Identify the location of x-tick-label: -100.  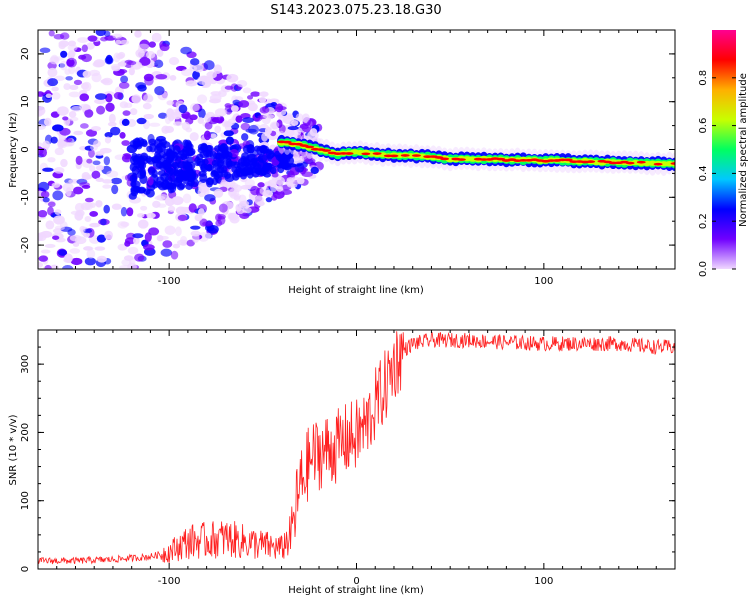
(169, 581).